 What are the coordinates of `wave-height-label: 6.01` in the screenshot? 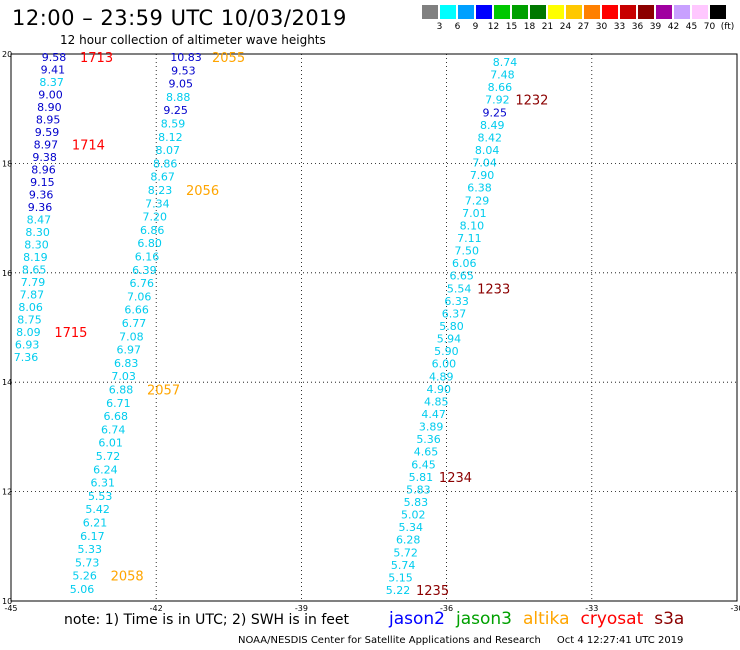 It's located at (110, 443).